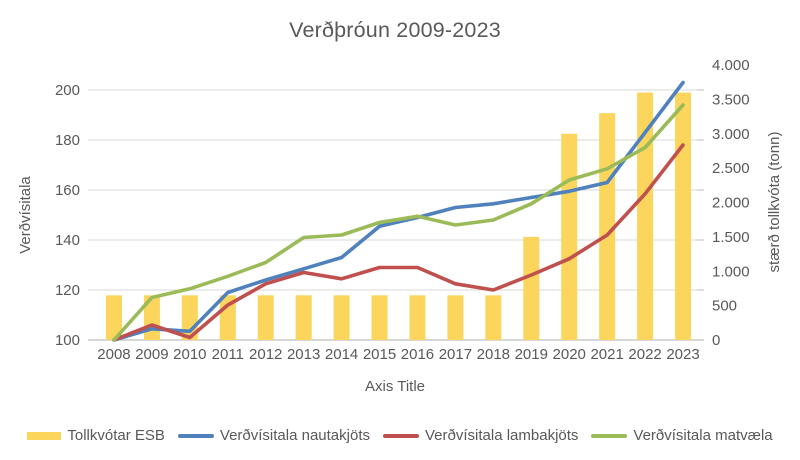  Describe the element at coordinates (265, 354) in the screenshot. I see `x-axis-tick-label: 2012` at that location.